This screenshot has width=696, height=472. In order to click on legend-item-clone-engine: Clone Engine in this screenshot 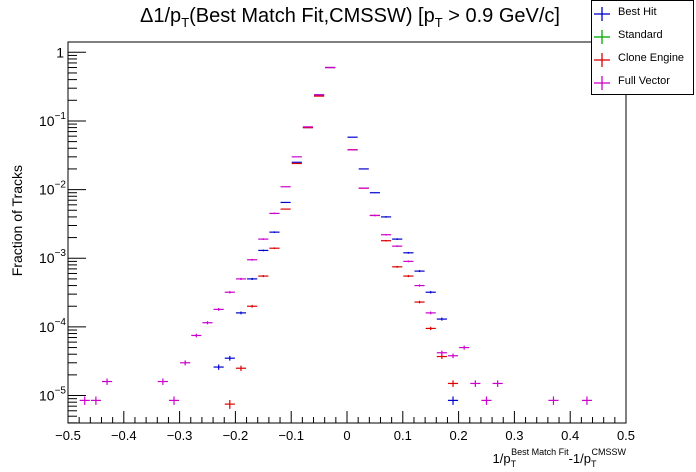, I will do `click(642, 60)`.